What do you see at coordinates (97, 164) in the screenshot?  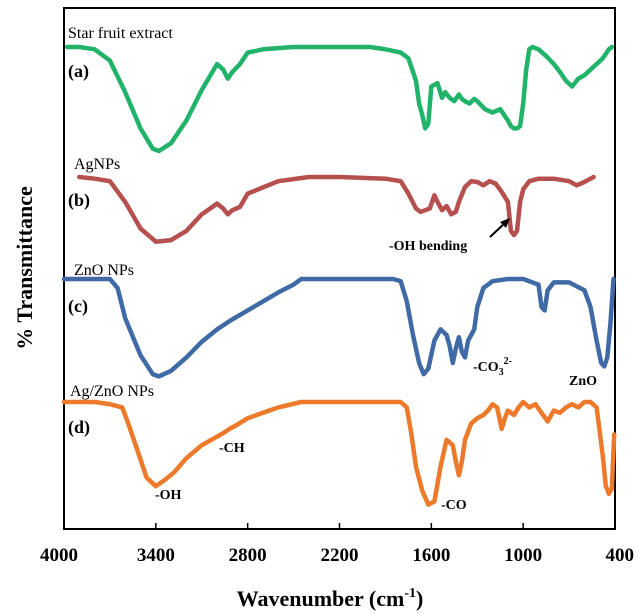 I see `series-name-b: AgNPs` at bounding box center [97, 164].